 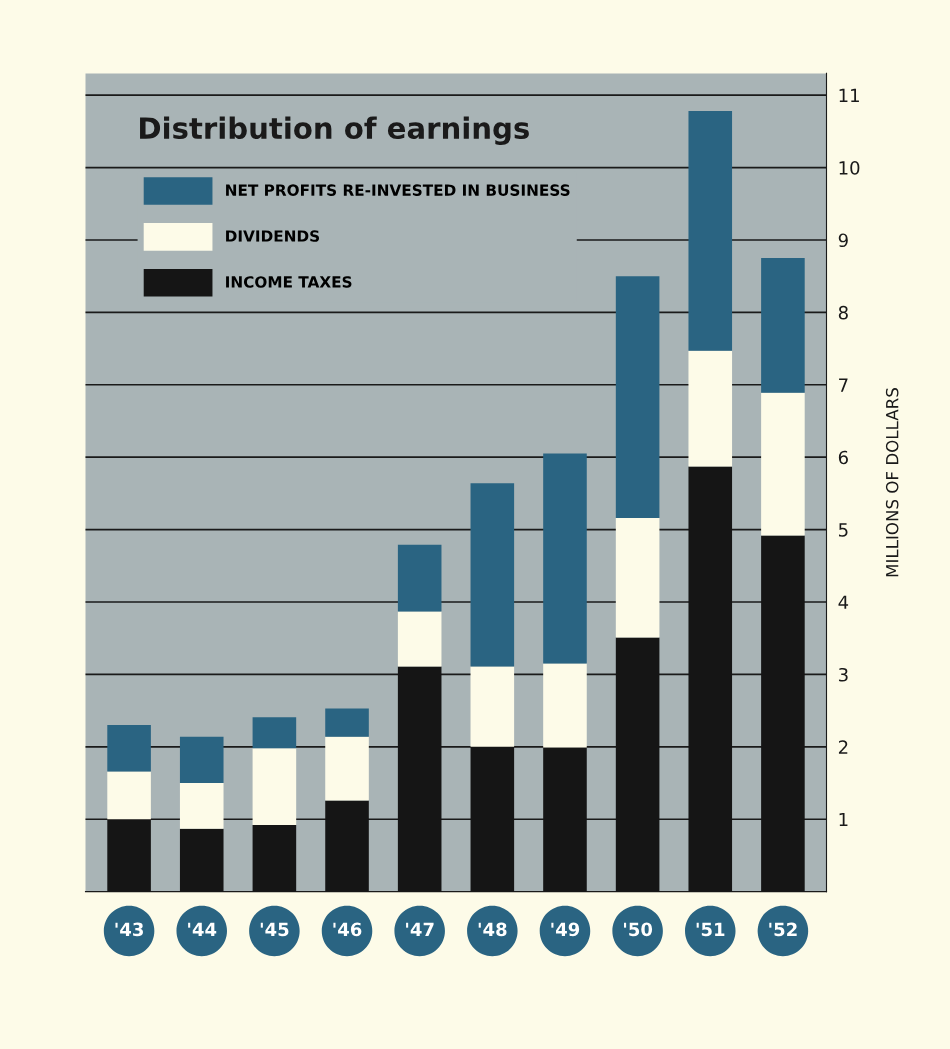 I want to click on y-tick-label: 11, so click(x=849, y=95).